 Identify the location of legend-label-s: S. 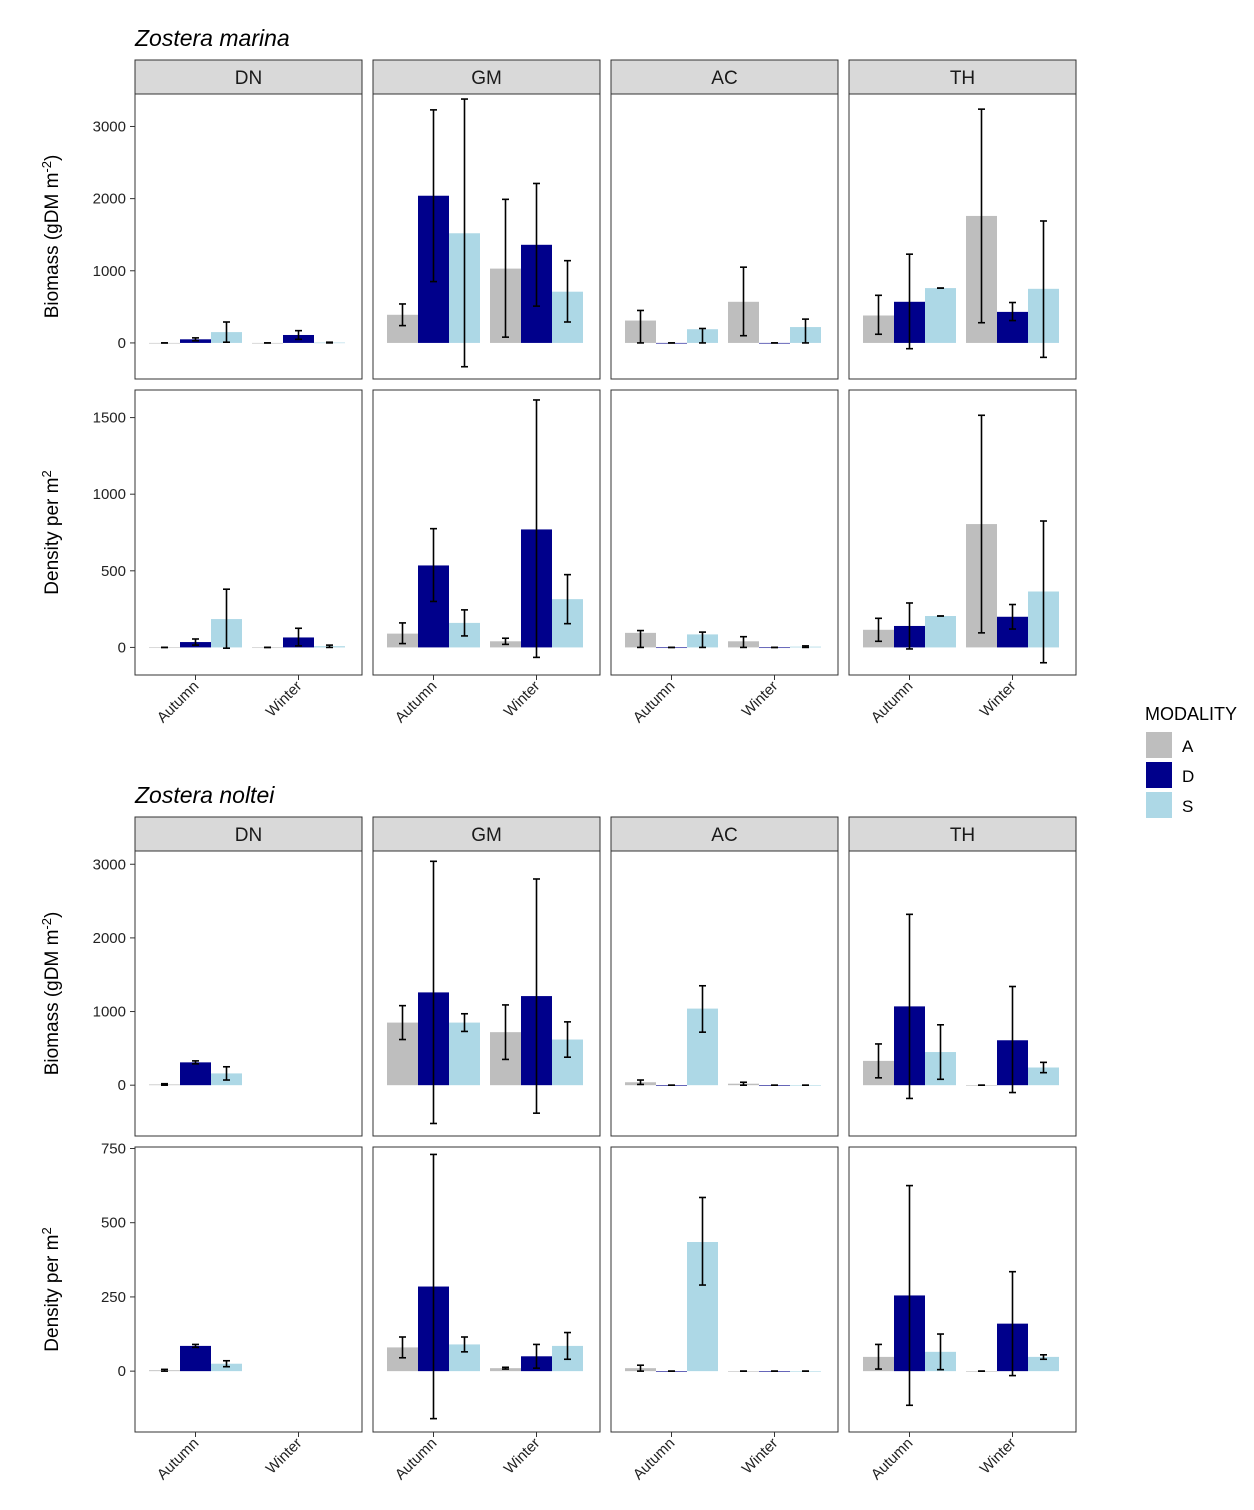
(1187, 806).